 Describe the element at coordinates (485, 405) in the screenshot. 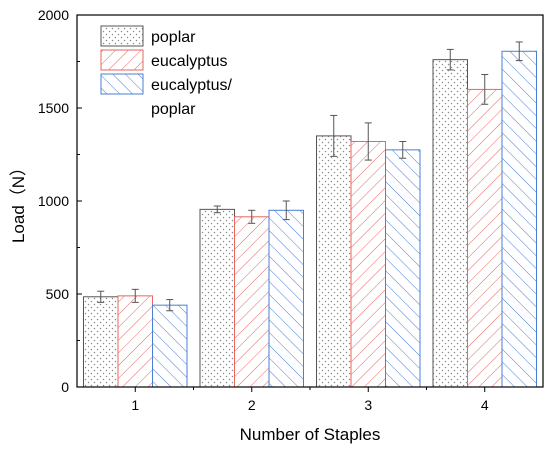

I see `x-tick-label: 4` at that location.